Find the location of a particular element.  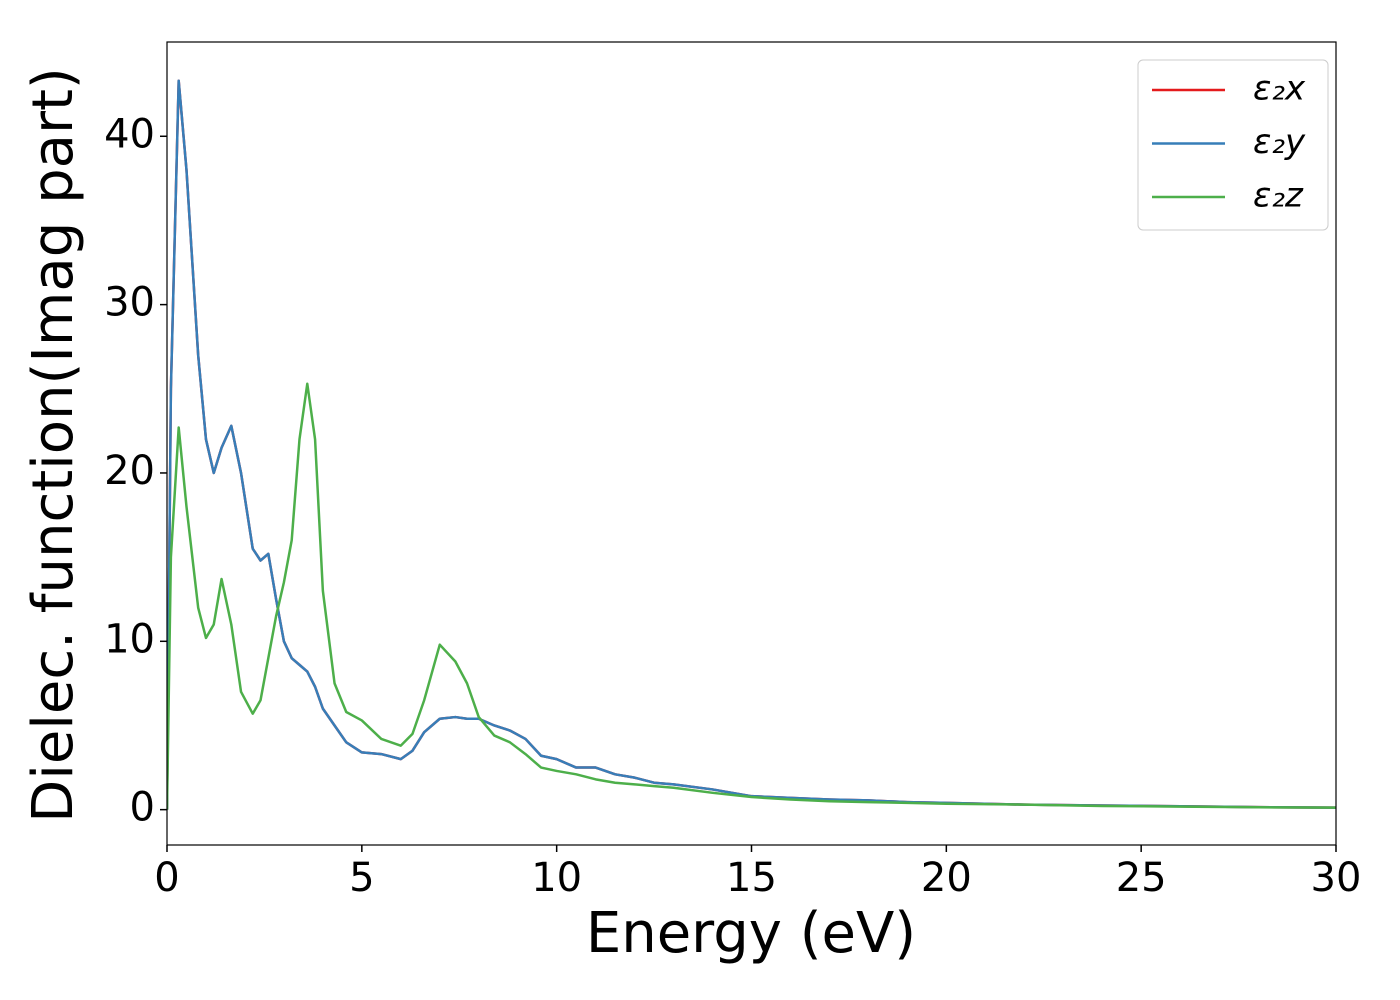

y-tick-label: 0 is located at coordinates (142, 808).